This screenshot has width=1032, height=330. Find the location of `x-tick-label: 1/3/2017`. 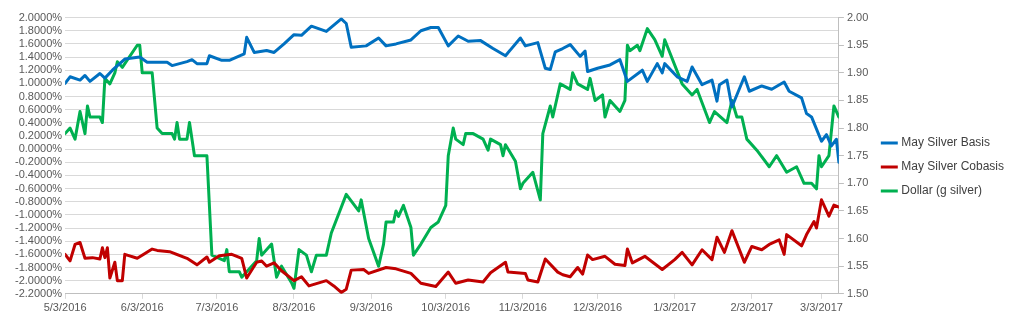

x-tick-label: 1/3/2017 is located at coordinates (675, 307).